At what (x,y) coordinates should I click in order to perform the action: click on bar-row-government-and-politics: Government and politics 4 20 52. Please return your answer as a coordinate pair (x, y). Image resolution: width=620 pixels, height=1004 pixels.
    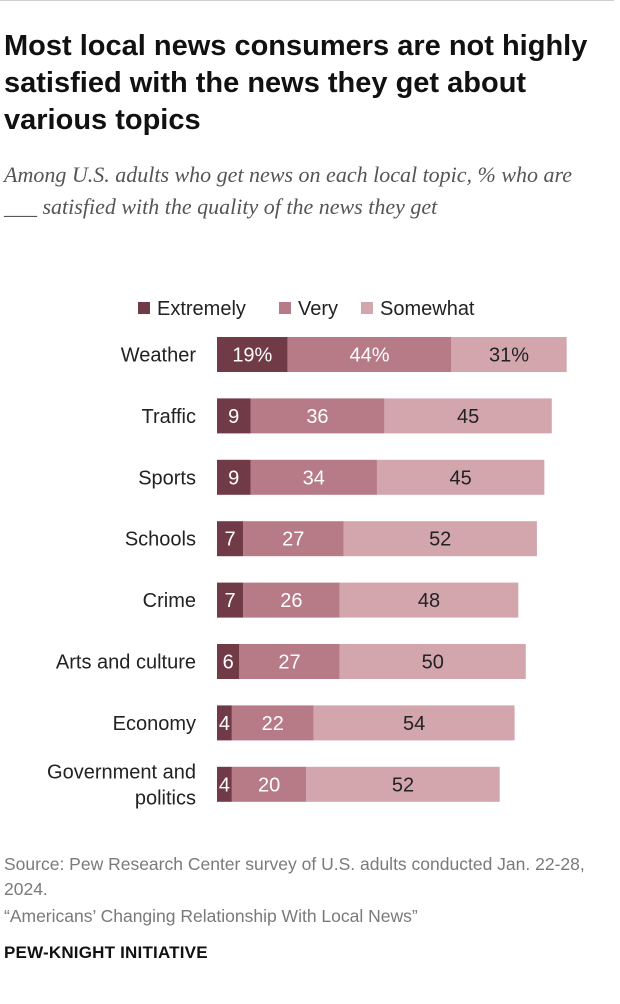
    Looking at the image, I should click on (273, 785).